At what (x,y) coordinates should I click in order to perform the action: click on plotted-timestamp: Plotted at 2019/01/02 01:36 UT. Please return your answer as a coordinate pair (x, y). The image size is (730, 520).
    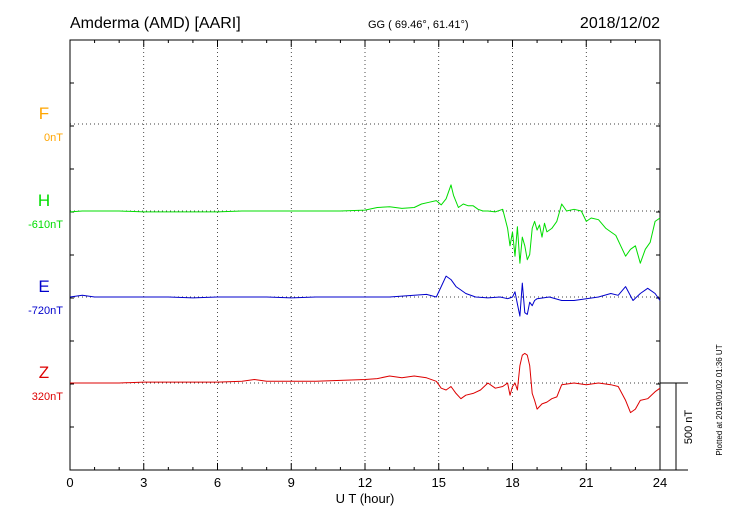
    Looking at the image, I should click on (719, 399).